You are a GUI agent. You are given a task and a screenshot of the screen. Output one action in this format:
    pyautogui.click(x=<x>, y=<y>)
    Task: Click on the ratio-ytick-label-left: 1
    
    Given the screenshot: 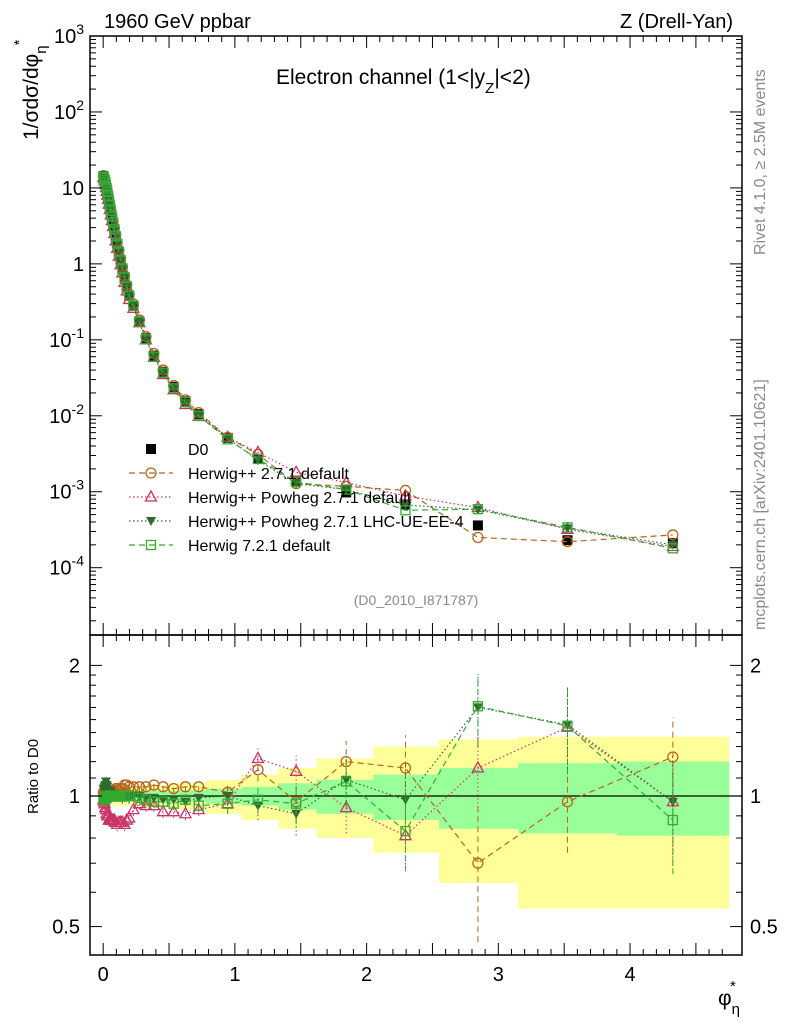 What is the action you would take?
    pyautogui.click(x=74, y=797)
    